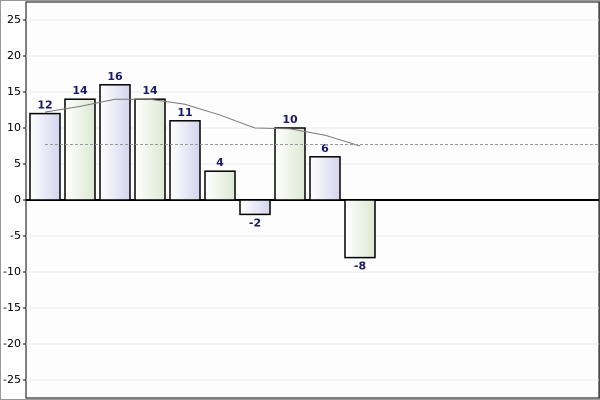 The width and height of the screenshot is (600, 400). Describe the element at coordinates (12, 307) in the screenshot. I see `y-tick-label: -15` at that location.